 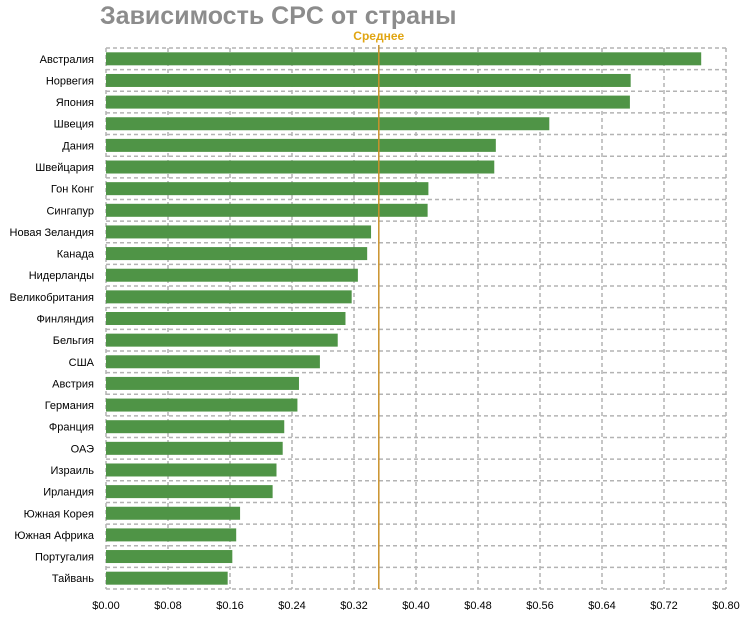 What do you see at coordinates (168, 606) in the screenshot?
I see `x-tick-label: $0.08` at bounding box center [168, 606].